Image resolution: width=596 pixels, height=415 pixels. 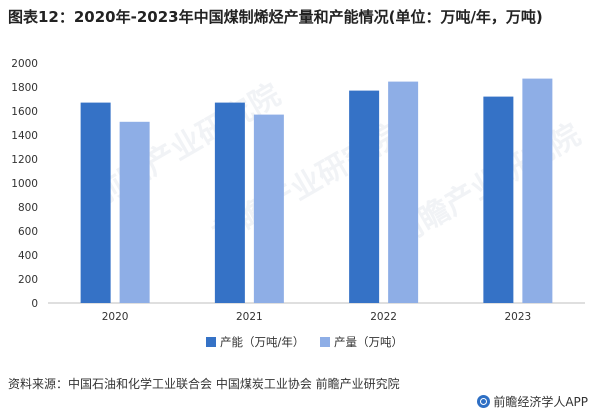 I want to click on legend-label: 产量（万吨）, so click(x=368, y=342).